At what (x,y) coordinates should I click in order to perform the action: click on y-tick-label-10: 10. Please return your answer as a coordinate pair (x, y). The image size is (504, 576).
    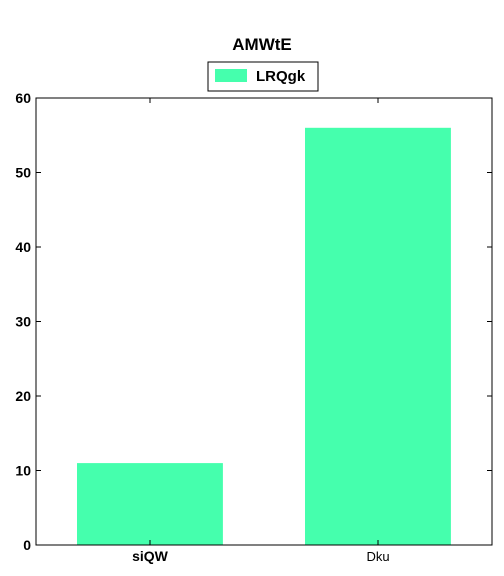
    Looking at the image, I should click on (23, 471).